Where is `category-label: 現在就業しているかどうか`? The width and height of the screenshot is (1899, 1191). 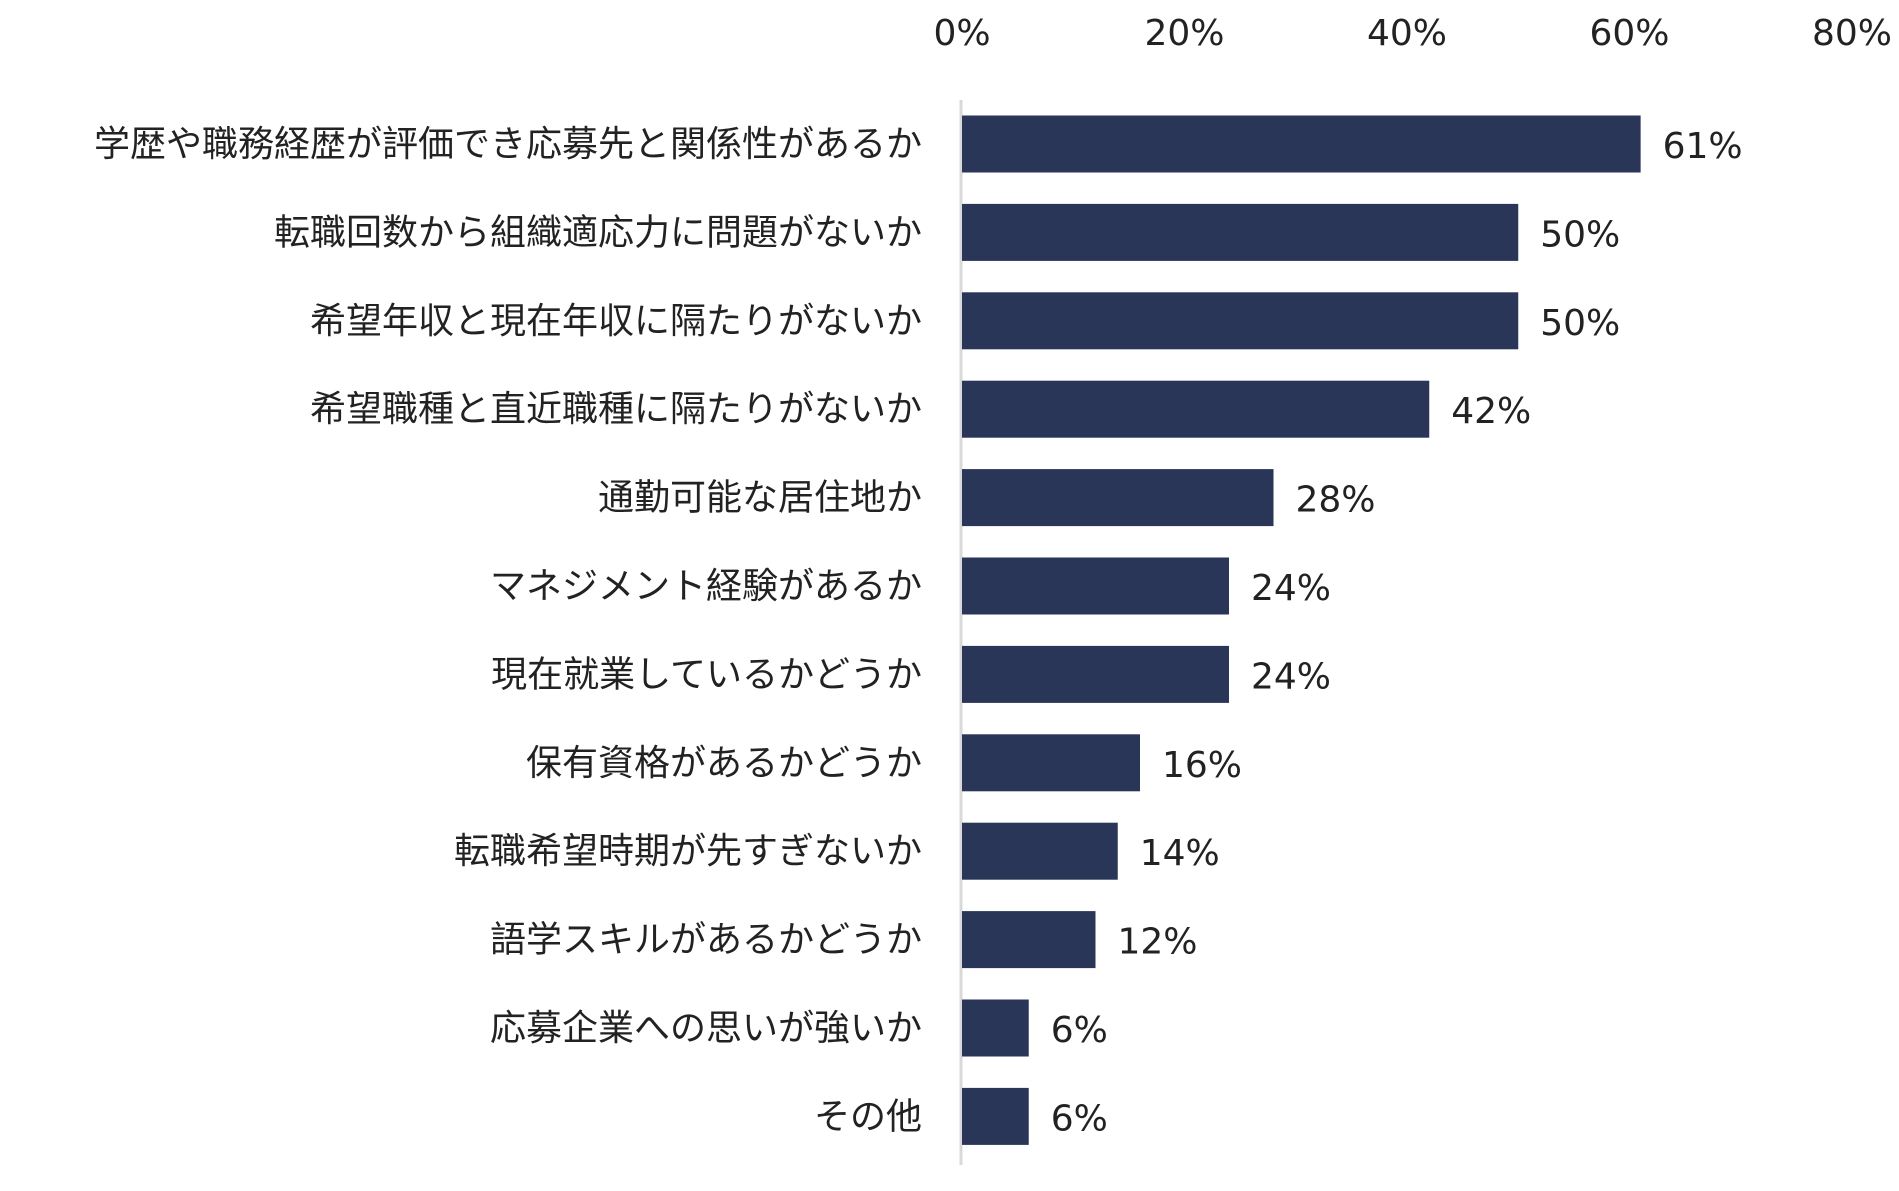
category-label: 現在就業しているかどうか is located at coordinates (706, 674).